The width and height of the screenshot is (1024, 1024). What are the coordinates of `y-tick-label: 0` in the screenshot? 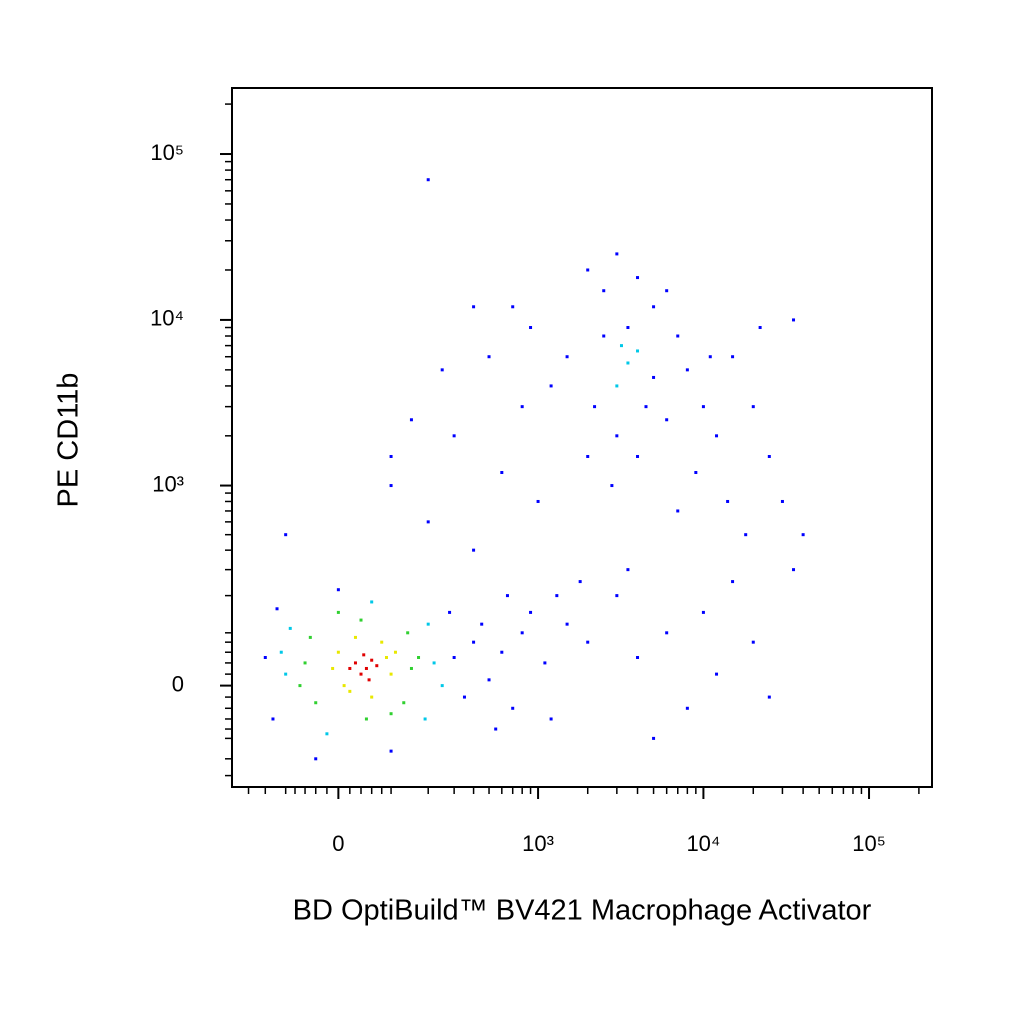 It's located at (178, 683).